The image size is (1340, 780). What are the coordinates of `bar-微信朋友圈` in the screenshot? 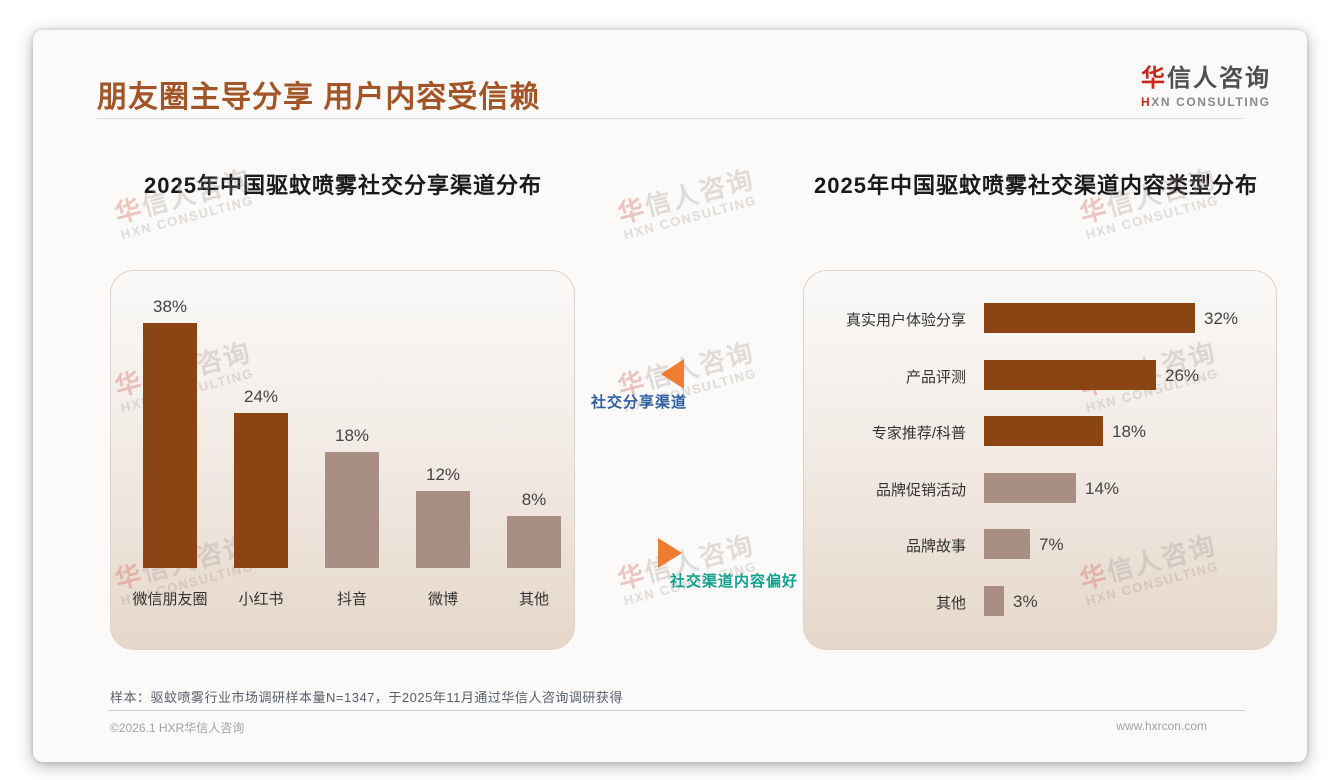 It's located at (170, 445).